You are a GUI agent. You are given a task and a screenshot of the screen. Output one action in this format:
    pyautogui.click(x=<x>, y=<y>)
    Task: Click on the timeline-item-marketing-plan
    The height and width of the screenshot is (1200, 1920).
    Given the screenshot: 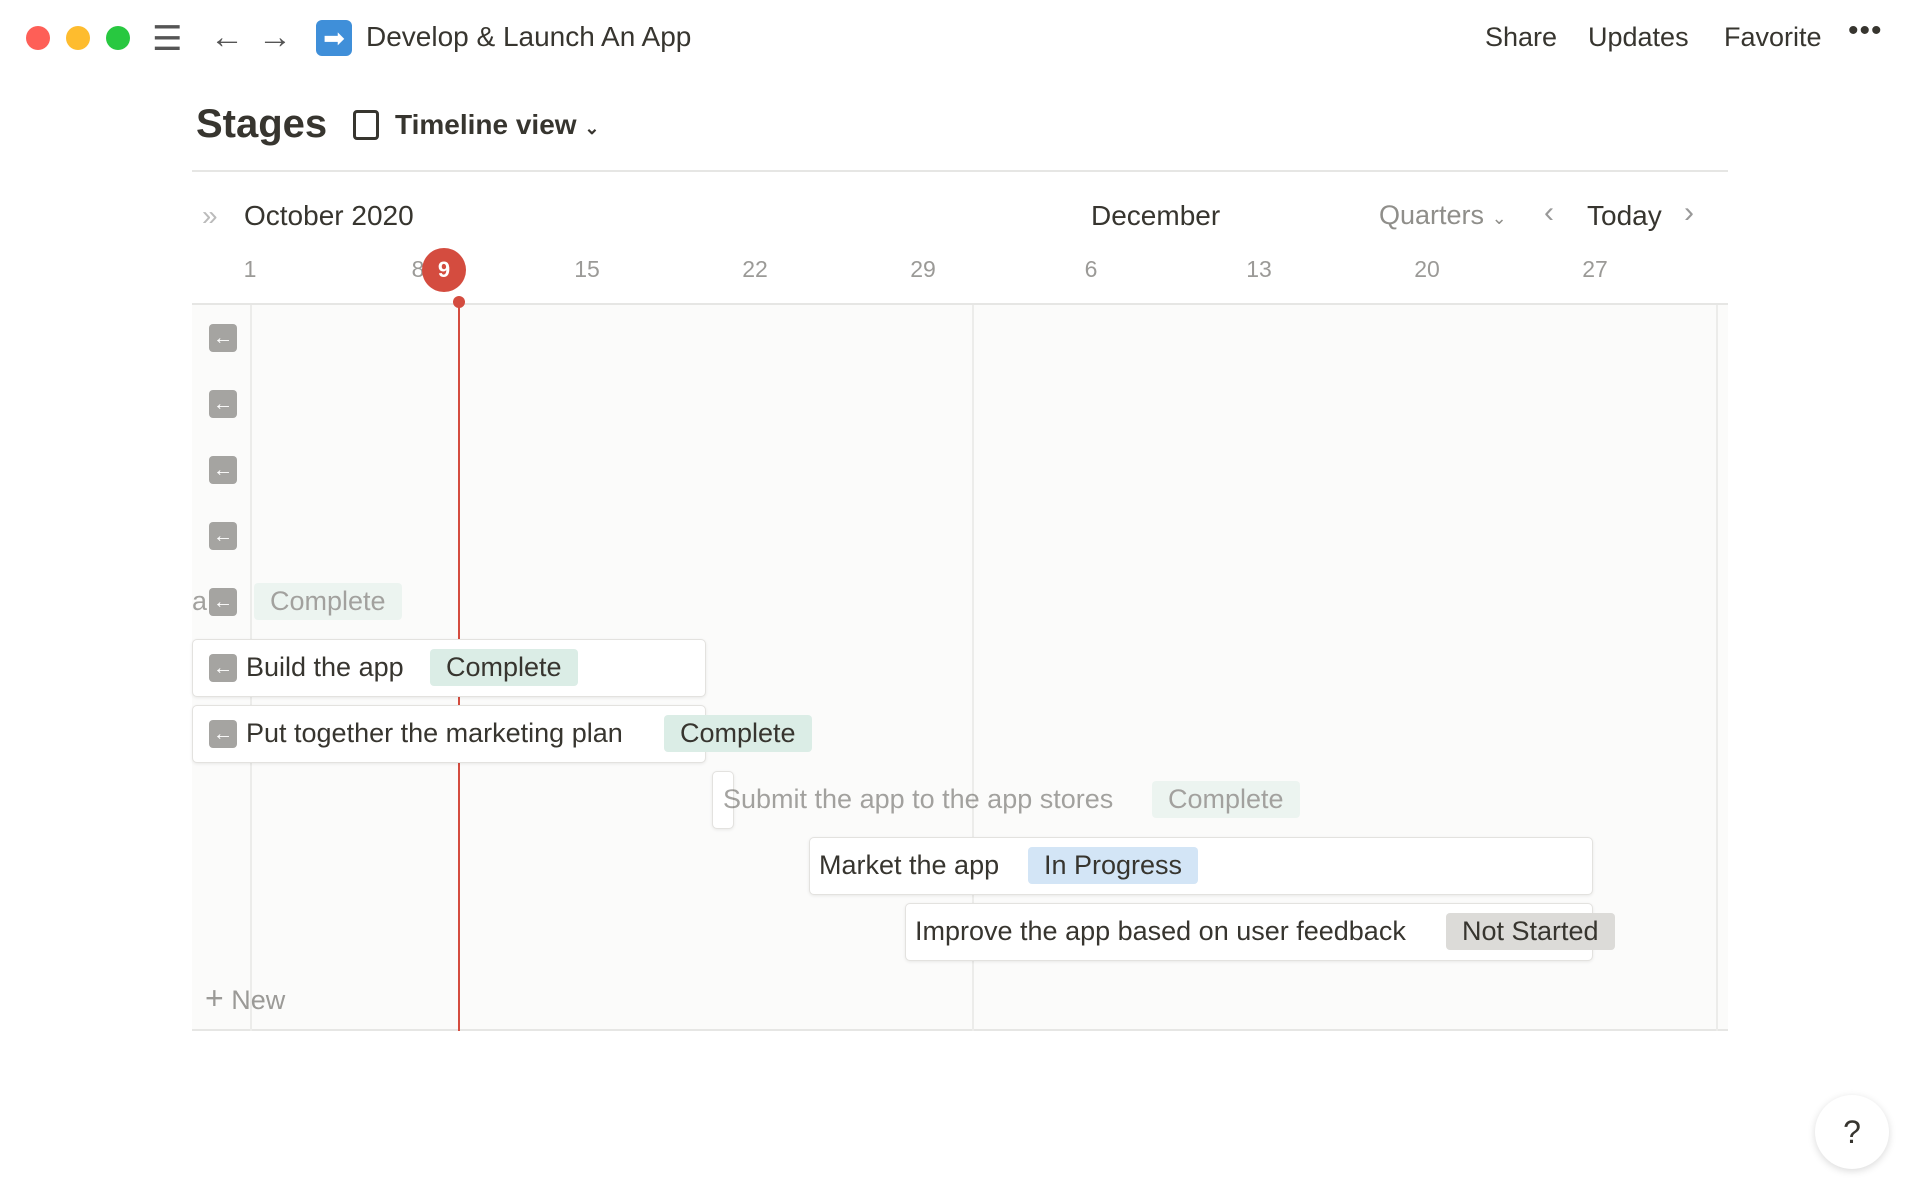 What is the action you would take?
    pyautogui.click(x=449, y=734)
    